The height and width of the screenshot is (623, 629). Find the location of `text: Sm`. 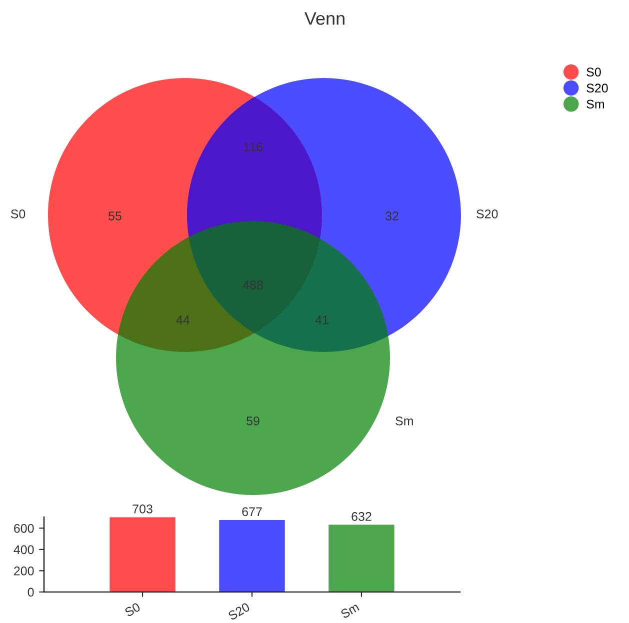

text: Sm is located at coordinates (404, 421).